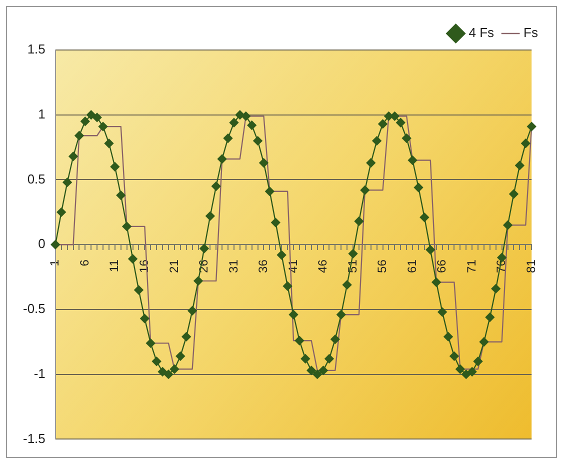 The width and height of the screenshot is (565, 466). Describe the element at coordinates (42, 244) in the screenshot. I see `y-tick-label: 0` at that location.